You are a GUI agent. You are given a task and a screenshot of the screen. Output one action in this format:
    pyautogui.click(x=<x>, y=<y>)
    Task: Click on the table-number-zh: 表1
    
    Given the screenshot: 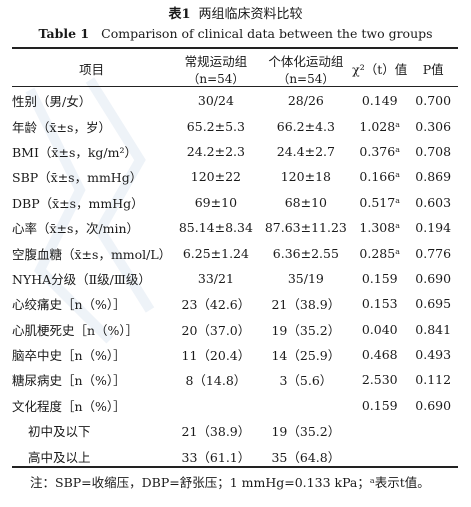 What is the action you would take?
    pyautogui.click(x=179, y=14)
    